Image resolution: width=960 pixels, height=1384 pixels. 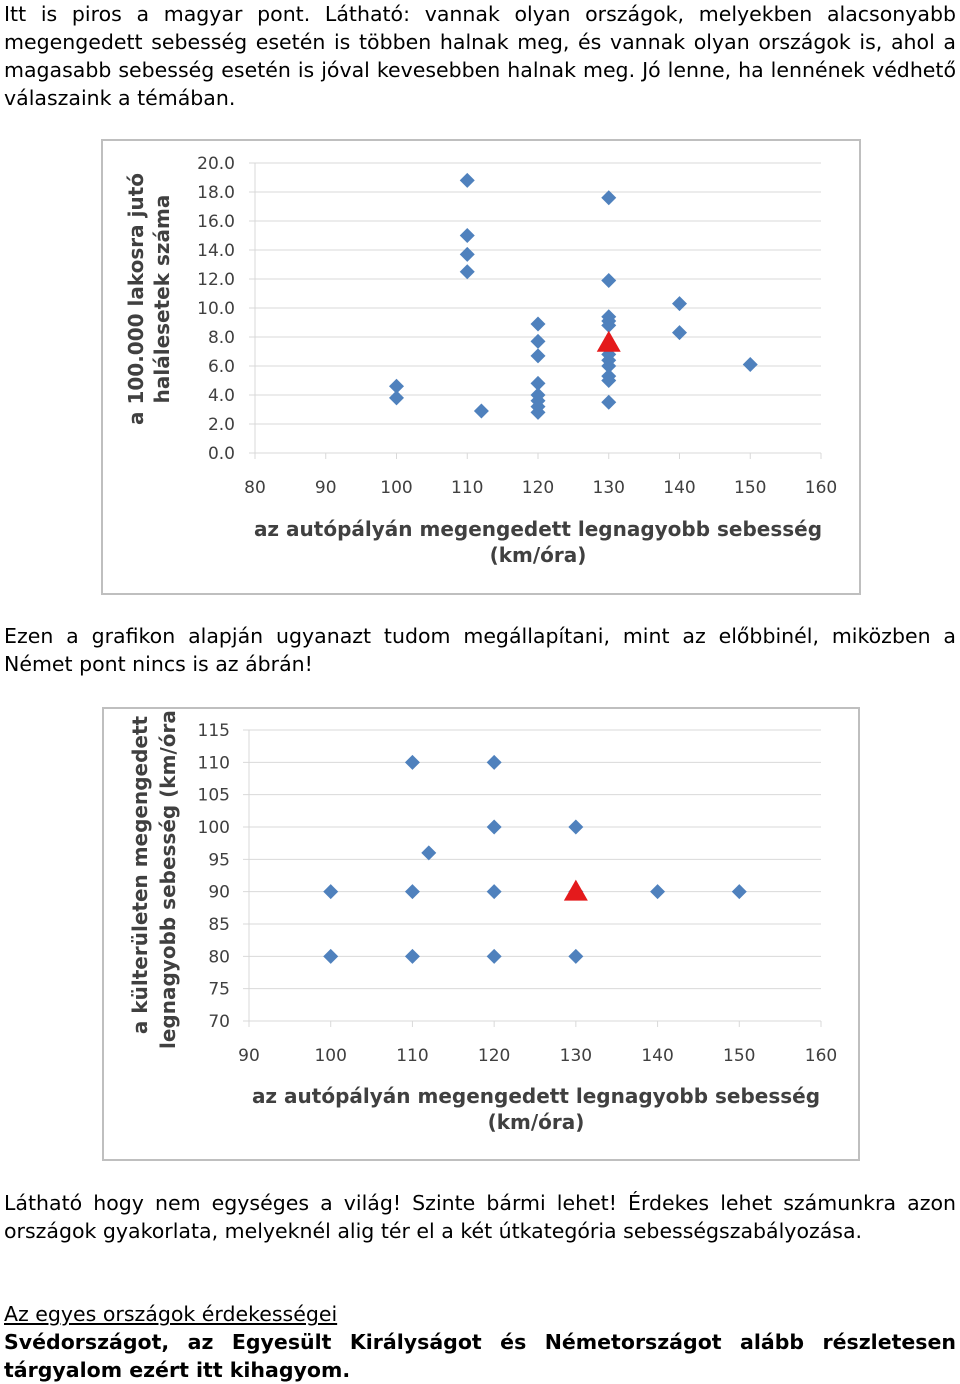 I want to click on y-axis-title: halálesetek száma, so click(x=162, y=299).